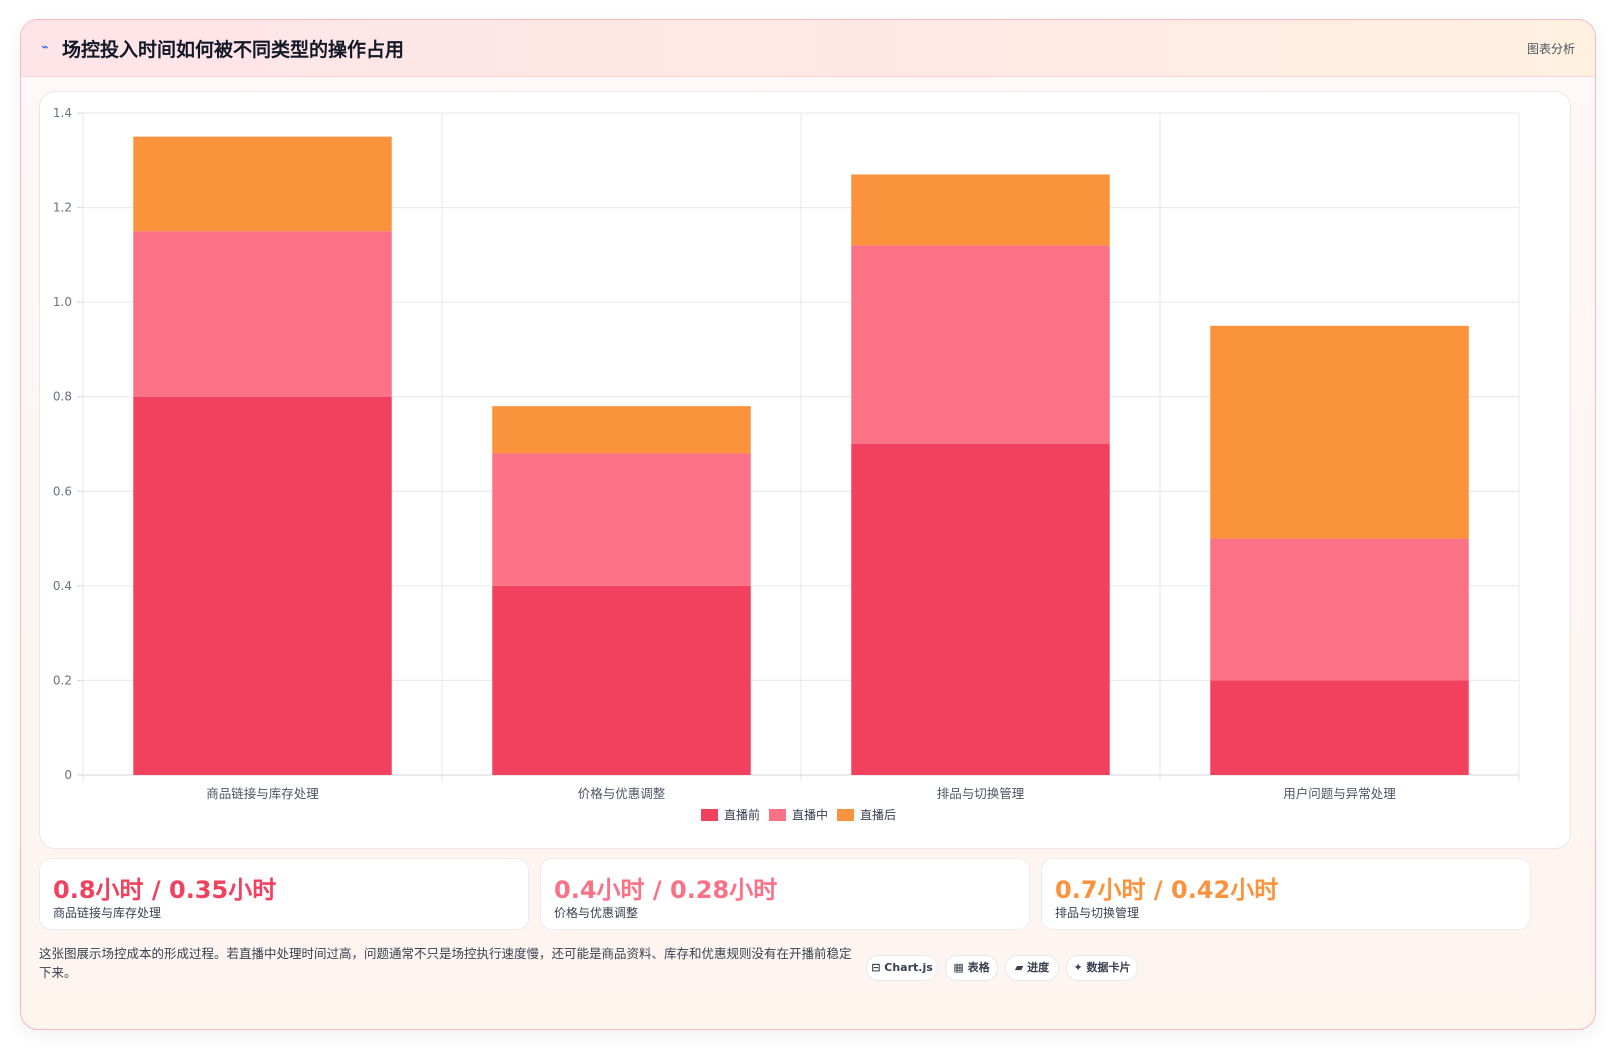 This screenshot has width=1615, height=1051. What do you see at coordinates (808, 48) in the screenshot?
I see `card-header: ⌁ 场控投入时间如何被不同类型的操作占用 图表分析` at bounding box center [808, 48].